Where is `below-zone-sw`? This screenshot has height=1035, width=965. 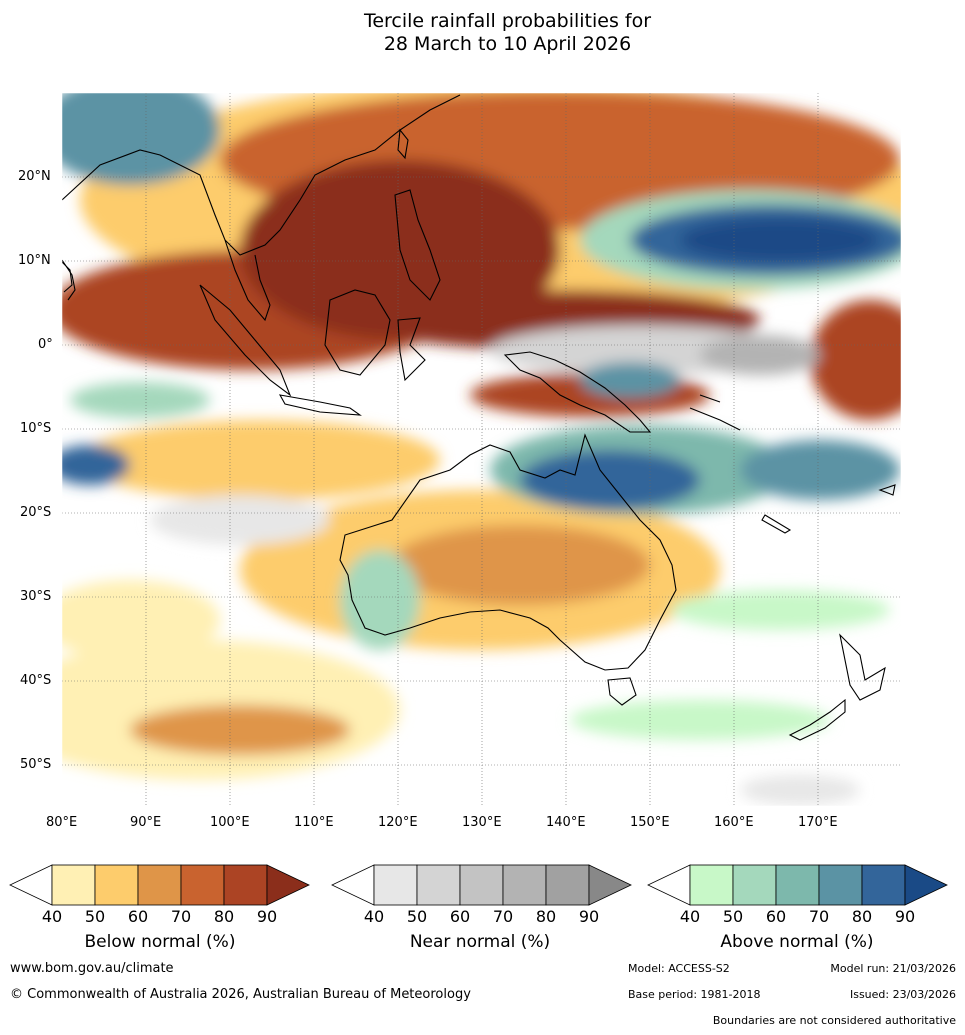 below-zone-sw is located at coordinates (141, 620).